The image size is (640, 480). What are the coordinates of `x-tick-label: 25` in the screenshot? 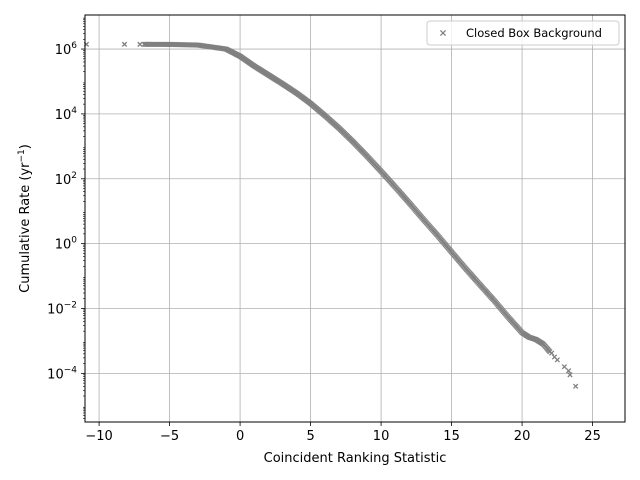 It's located at (592, 436).